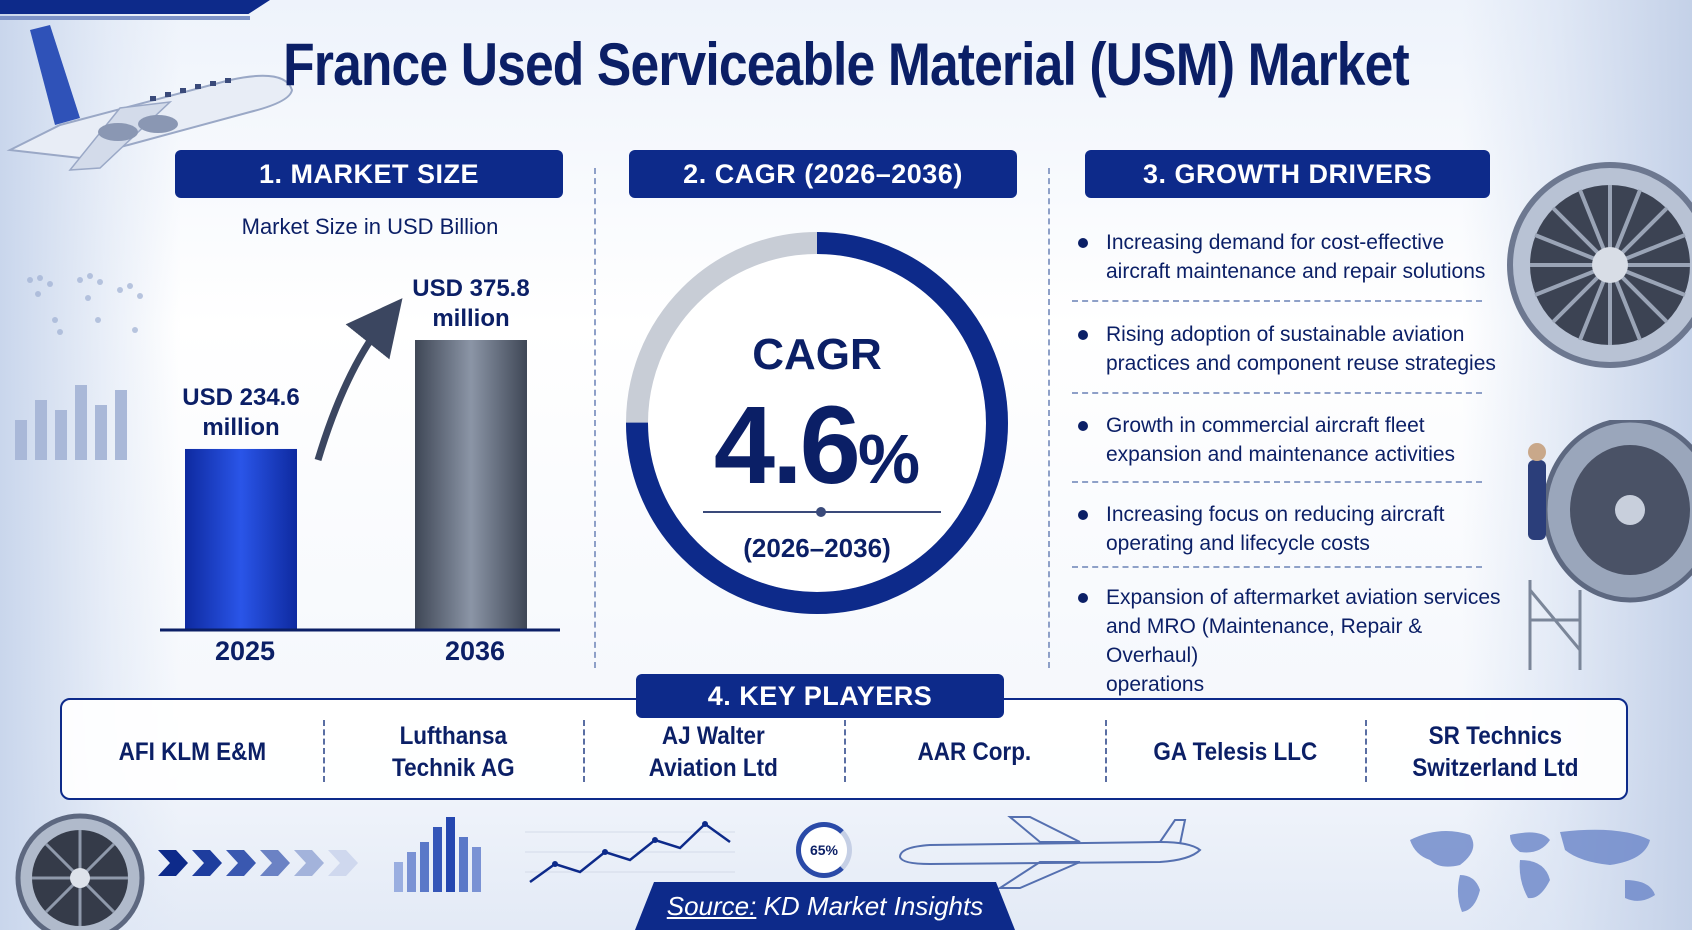  What do you see at coordinates (471, 288) in the screenshot?
I see `bar-2036-value: USD 375.8` at bounding box center [471, 288].